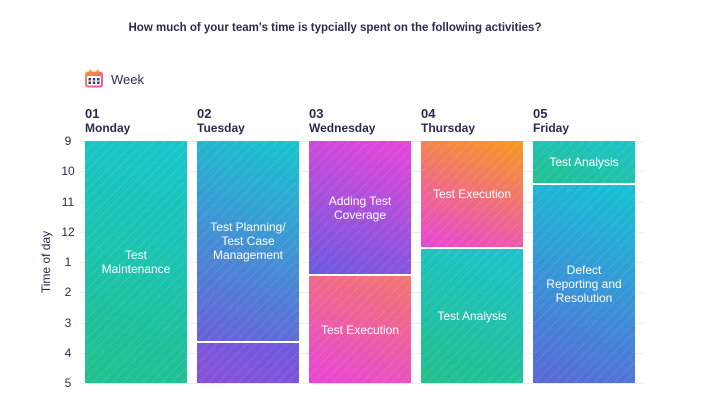 The height and width of the screenshot is (408, 703). Describe the element at coordinates (428, 113) in the screenshot. I see `day-number: 04` at that location.